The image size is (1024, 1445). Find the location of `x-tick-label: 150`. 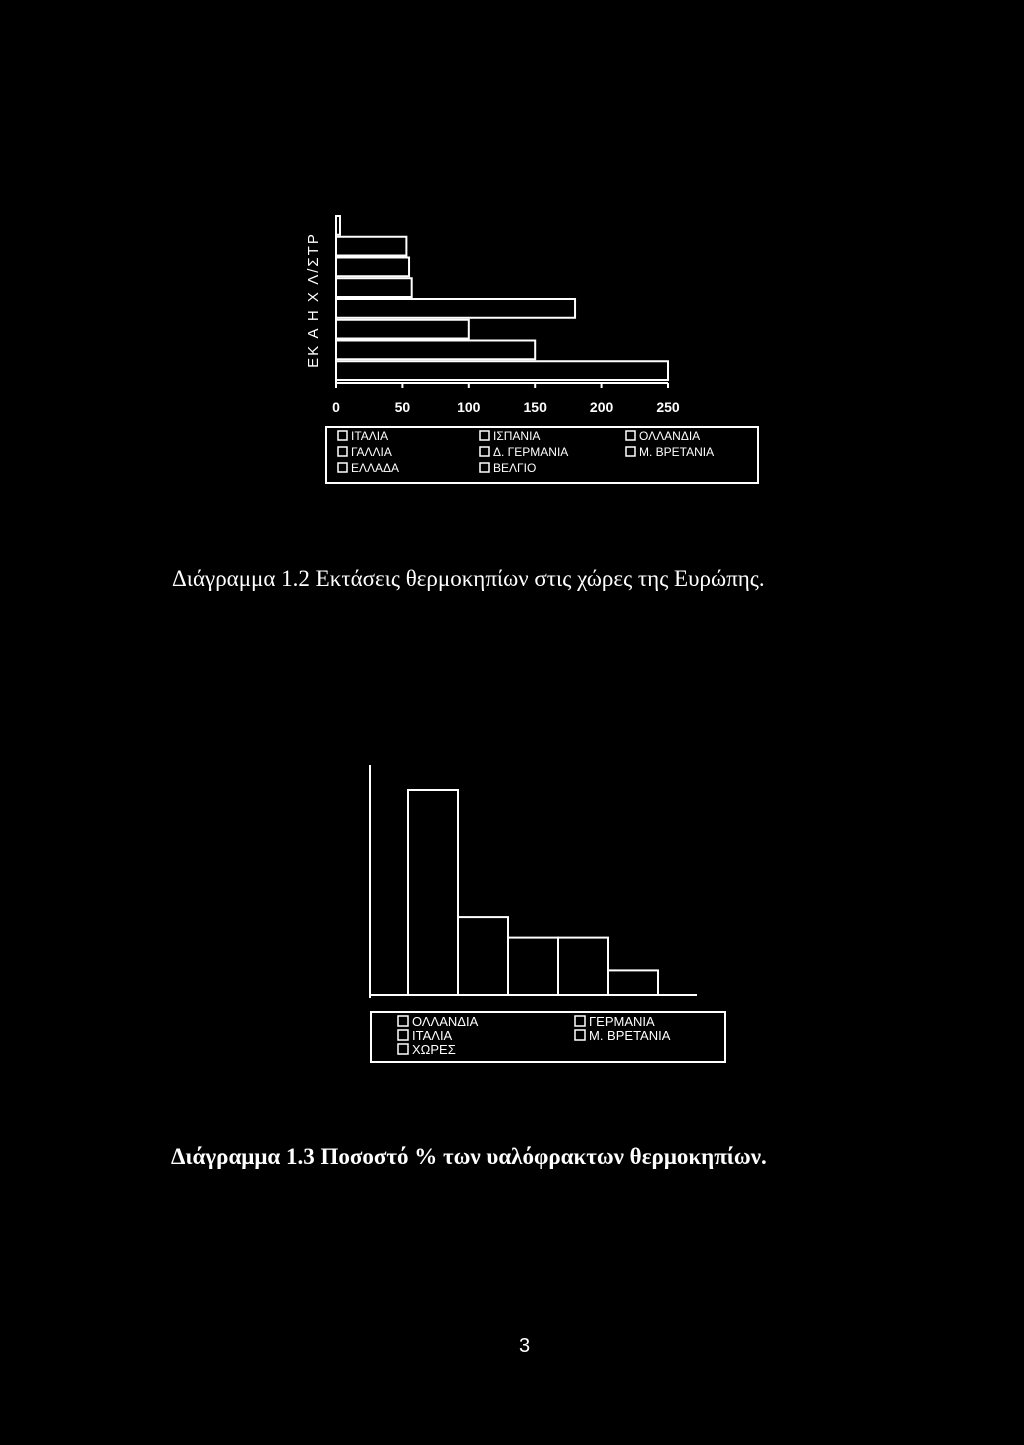

x-tick-label: 150 is located at coordinates (536, 407).